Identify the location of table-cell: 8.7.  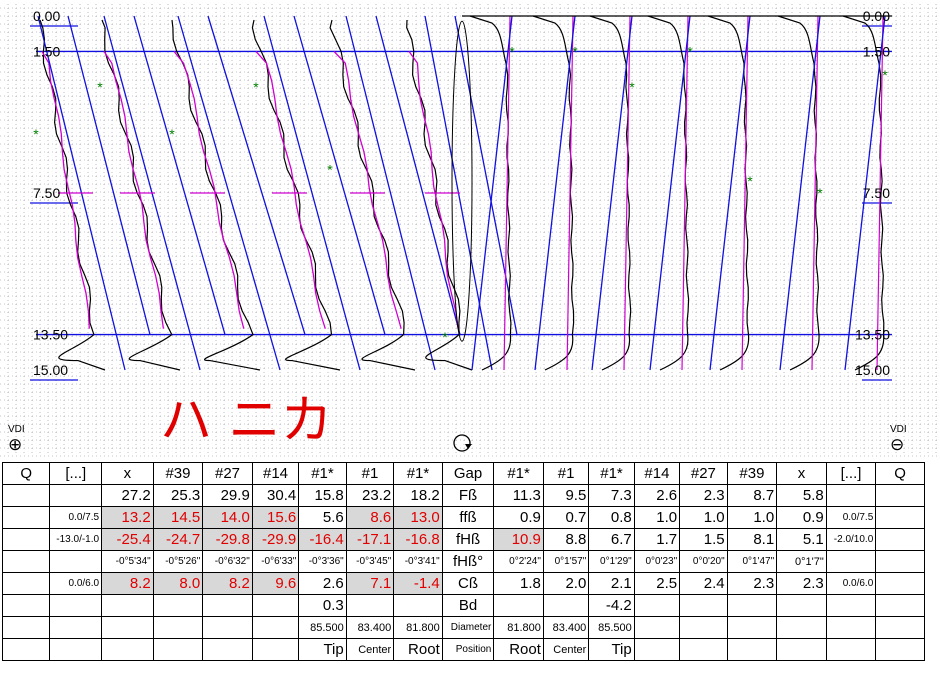
(752, 495).